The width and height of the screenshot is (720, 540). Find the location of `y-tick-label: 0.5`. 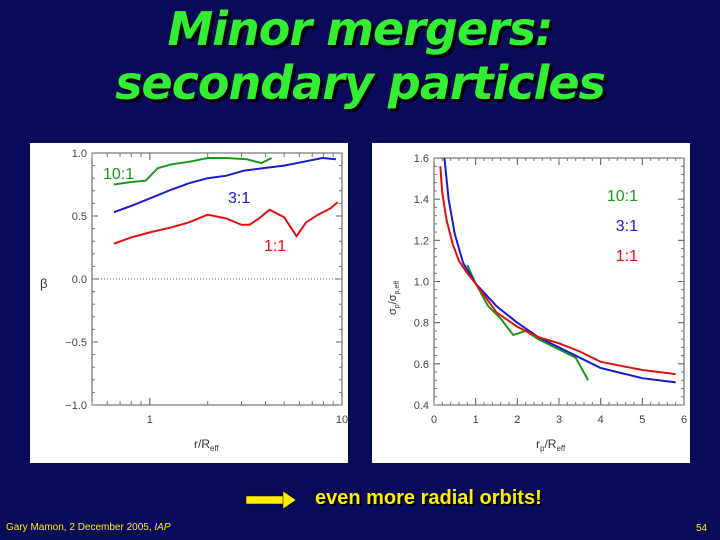

y-tick-label: 0.5 is located at coordinates (79, 217).